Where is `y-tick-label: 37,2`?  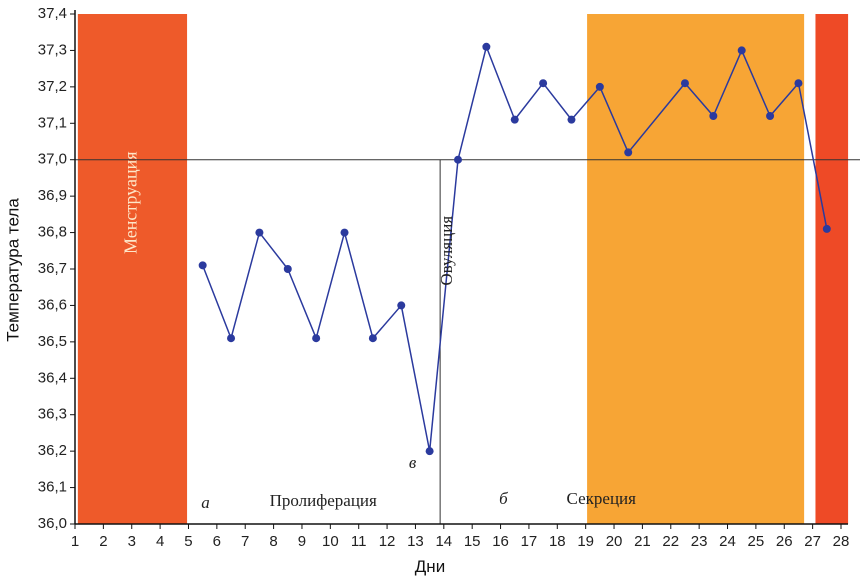 y-tick-label: 37,2 is located at coordinates (52, 86).